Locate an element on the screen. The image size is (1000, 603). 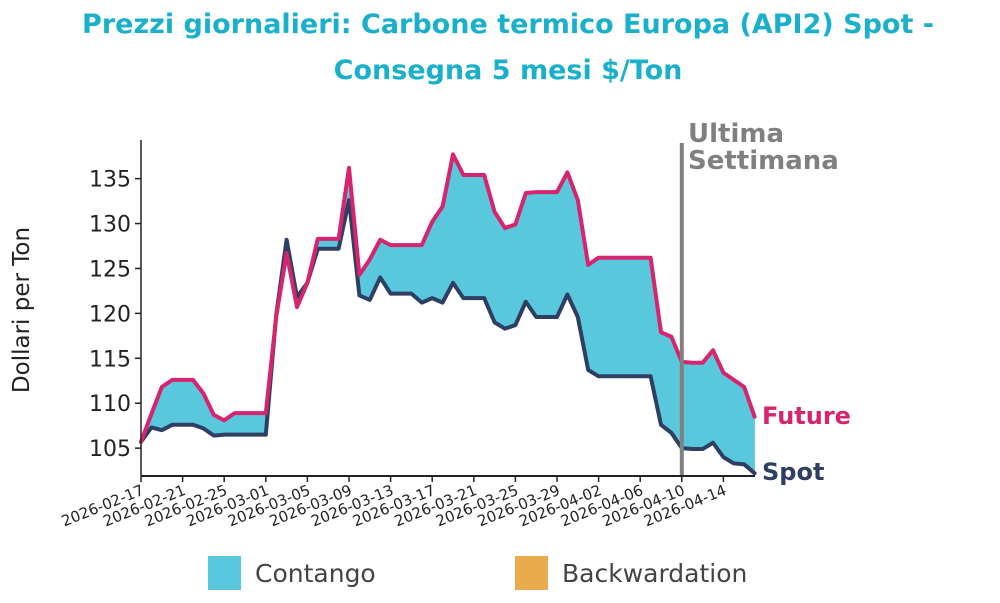
chart-title-line2: Consegna 5 mesi $/Ton is located at coordinates (508, 70).